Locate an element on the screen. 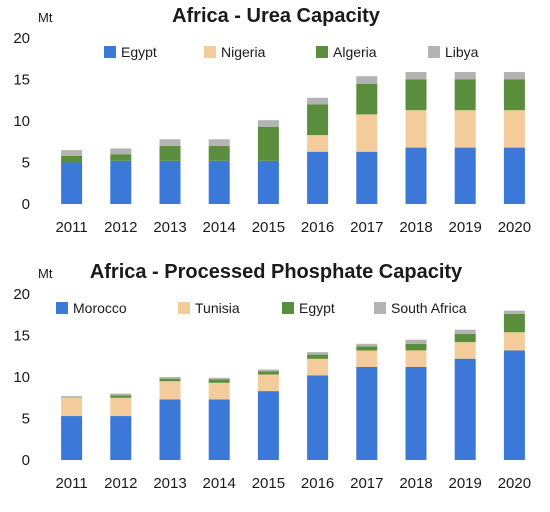 The width and height of the screenshot is (550, 512). bar-segment-libya-2011 is located at coordinates (72, 153).